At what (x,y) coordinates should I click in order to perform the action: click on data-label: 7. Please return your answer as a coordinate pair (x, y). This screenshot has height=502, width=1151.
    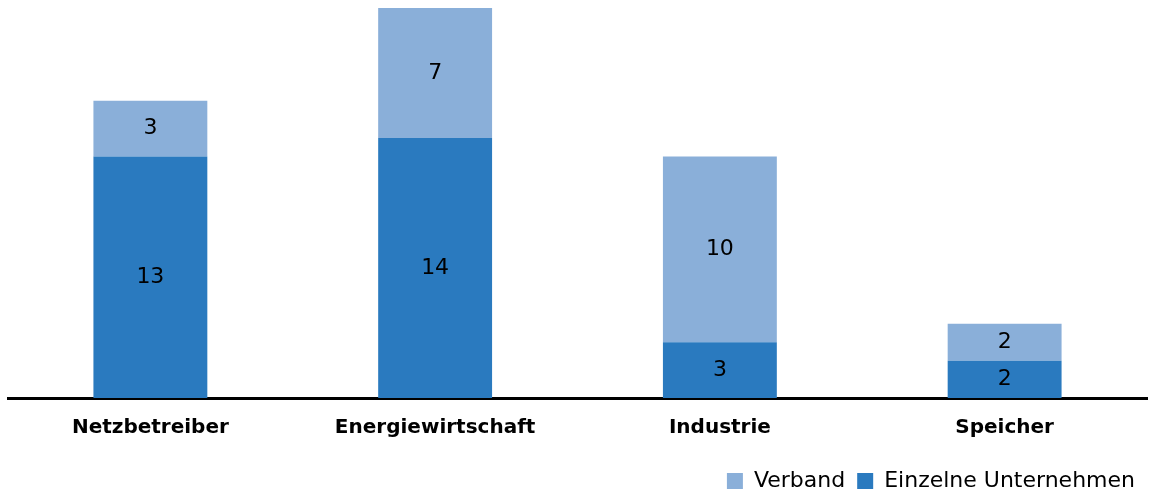
    Looking at the image, I should click on (435, 71).